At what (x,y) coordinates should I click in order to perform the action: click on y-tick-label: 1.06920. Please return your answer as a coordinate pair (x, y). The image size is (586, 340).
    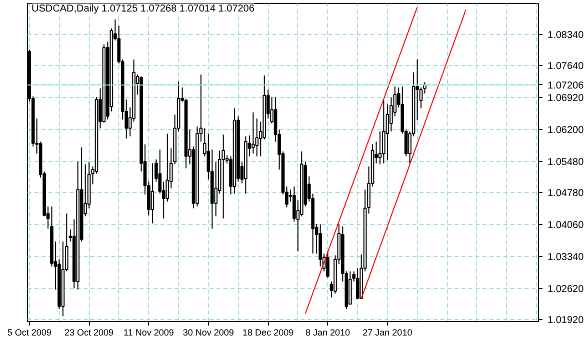
    Looking at the image, I should click on (566, 98).